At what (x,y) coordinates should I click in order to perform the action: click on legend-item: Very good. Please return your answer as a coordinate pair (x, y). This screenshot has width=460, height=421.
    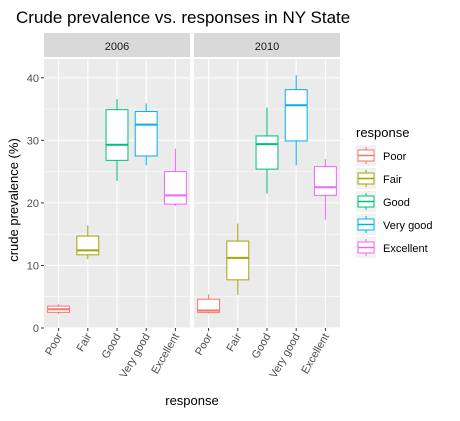
    Looking at the image, I should click on (394, 224).